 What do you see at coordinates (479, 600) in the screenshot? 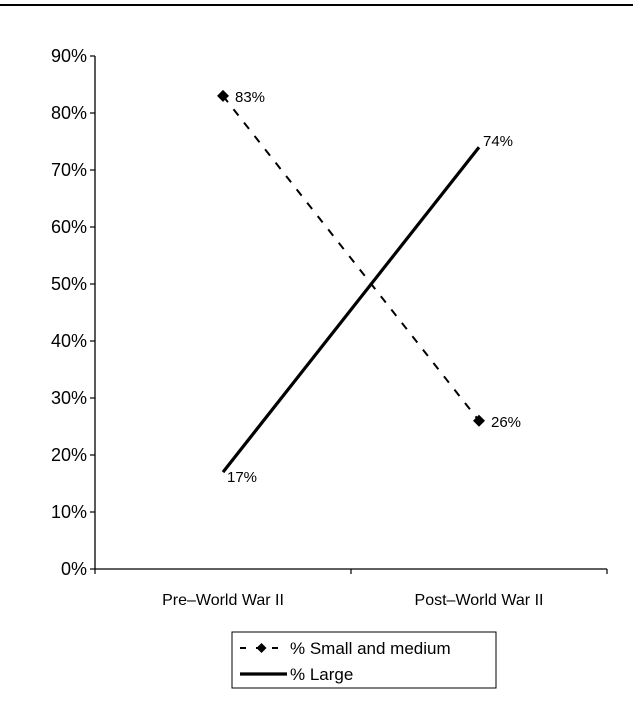
I see `x-tick-label: Post–World War II` at bounding box center [479, 600].